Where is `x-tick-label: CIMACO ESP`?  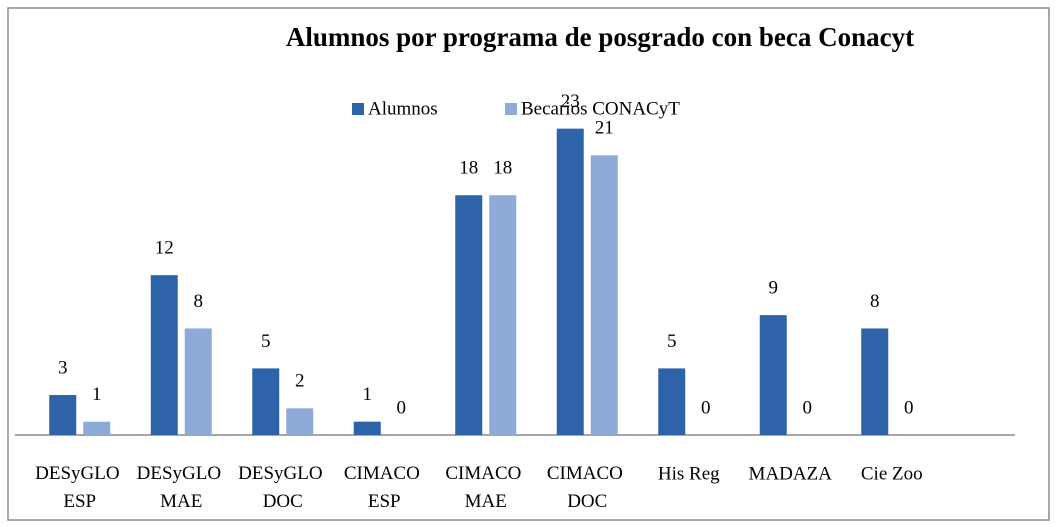 x-tick-label: CIMACO ESP is located at coordinates (384, 487).